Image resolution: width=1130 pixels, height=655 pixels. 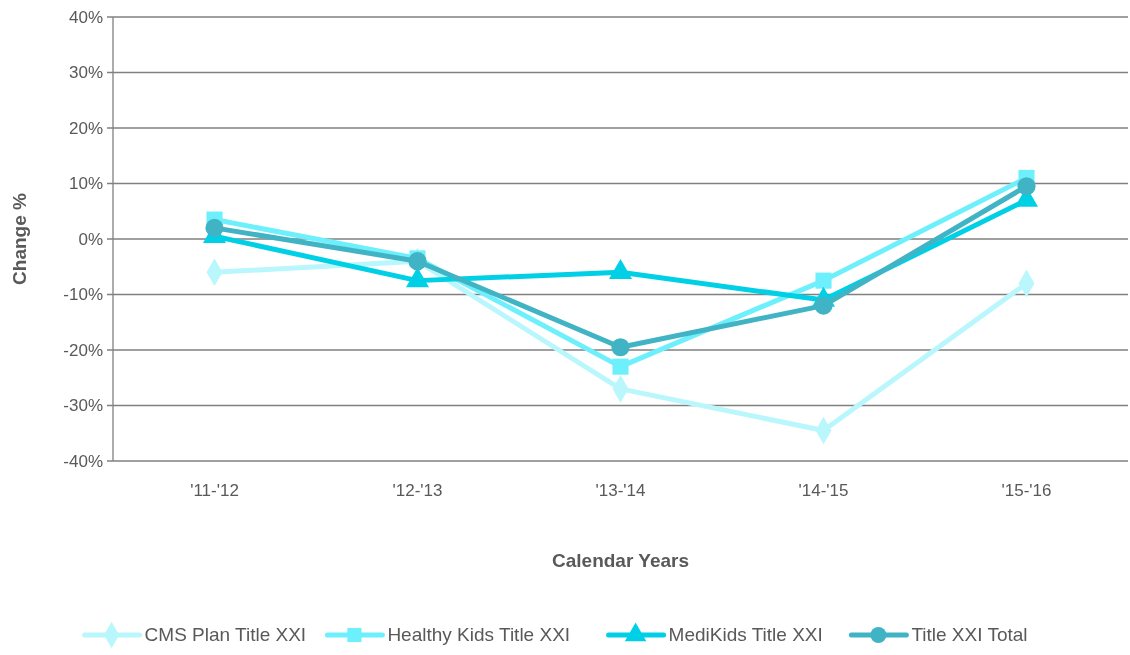 I want to click on y-axis-title: Change %, so click(x=19, y=238).